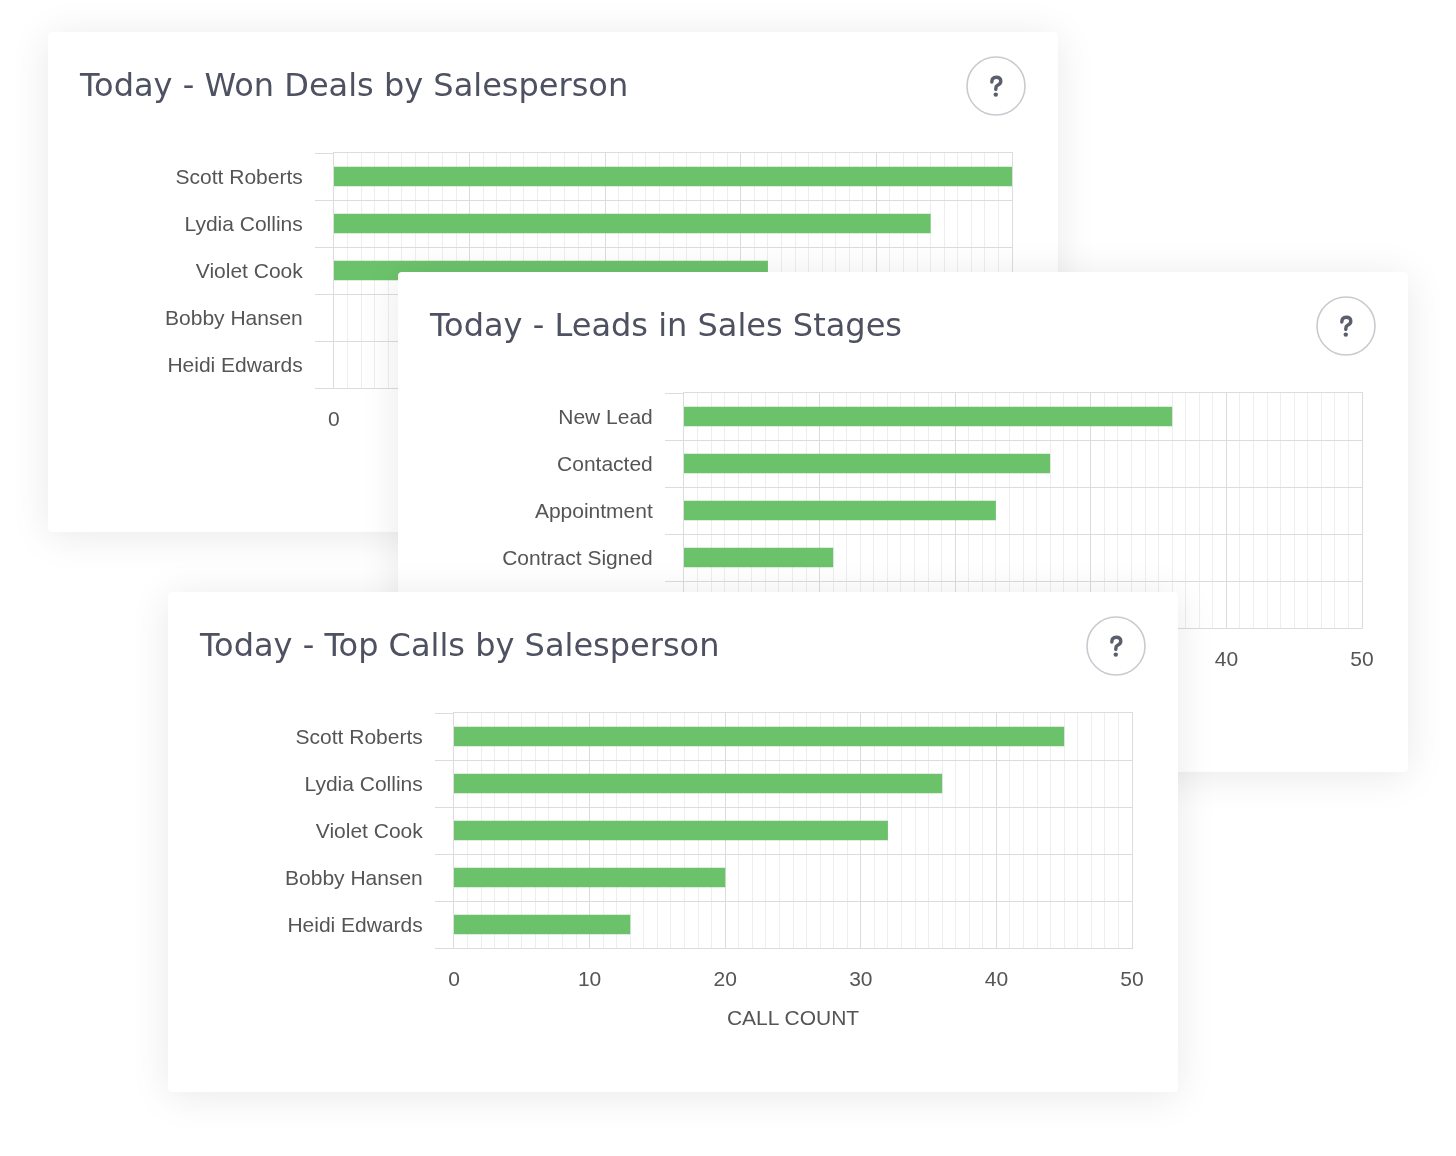 The image size is (1456, 1156). I want to click on x-tick-label: 0, so click(454, 979).